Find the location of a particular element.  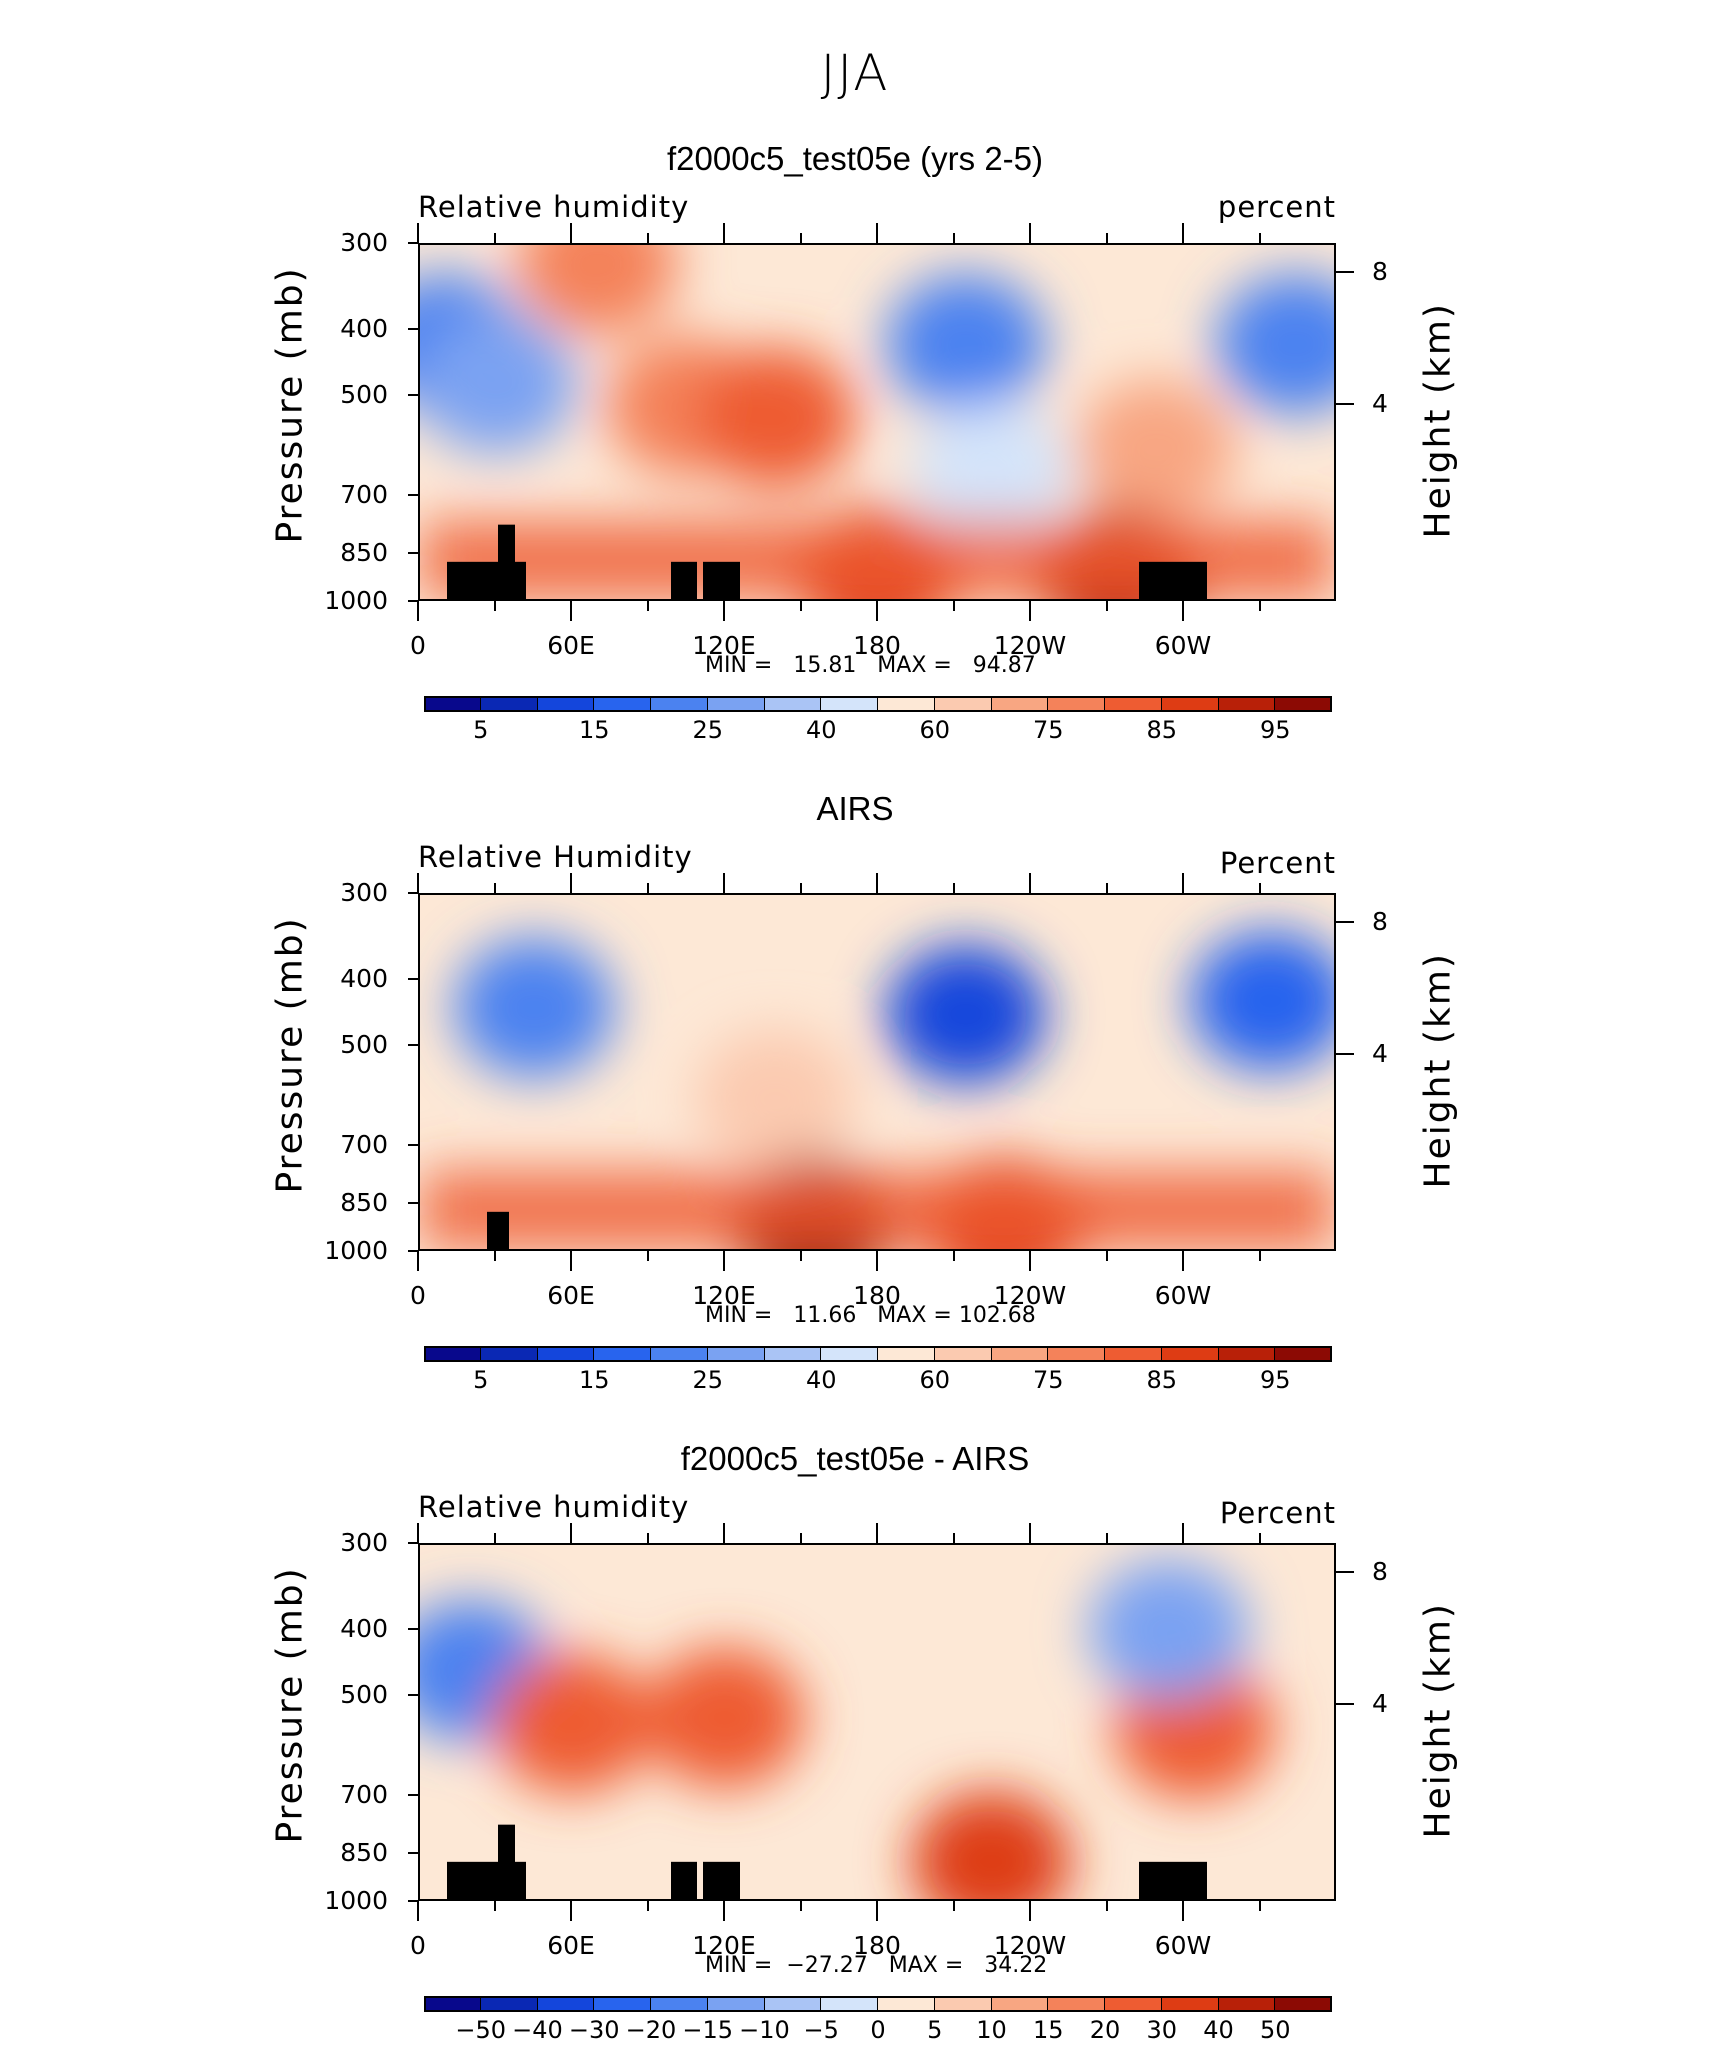

colorbar-label: −30 is located at coordinates (594, 2030).